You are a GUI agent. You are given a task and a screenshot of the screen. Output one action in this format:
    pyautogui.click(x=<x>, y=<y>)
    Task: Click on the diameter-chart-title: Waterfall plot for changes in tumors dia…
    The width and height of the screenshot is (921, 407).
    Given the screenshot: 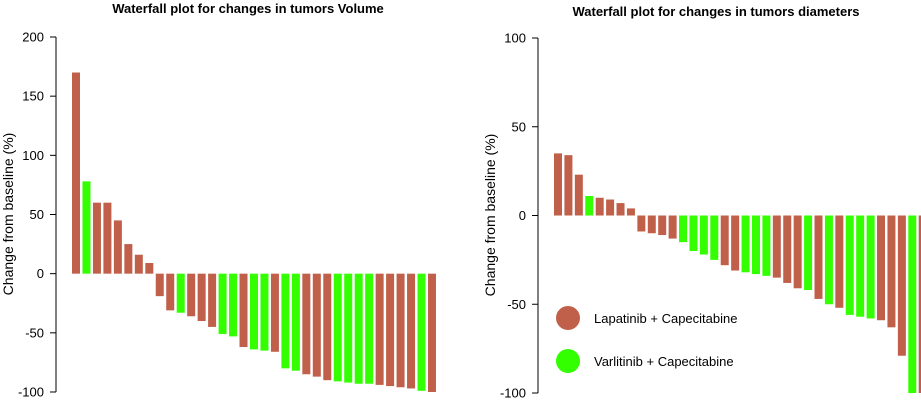 What is the action you would take?
    pyautogui.click(x=715, y=11)
    